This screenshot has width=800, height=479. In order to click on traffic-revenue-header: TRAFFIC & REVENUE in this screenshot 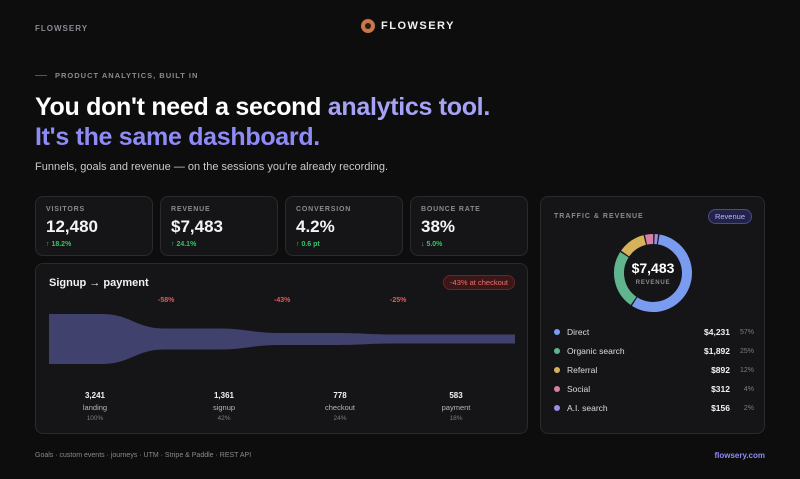, I will do `click(599, 216)`.